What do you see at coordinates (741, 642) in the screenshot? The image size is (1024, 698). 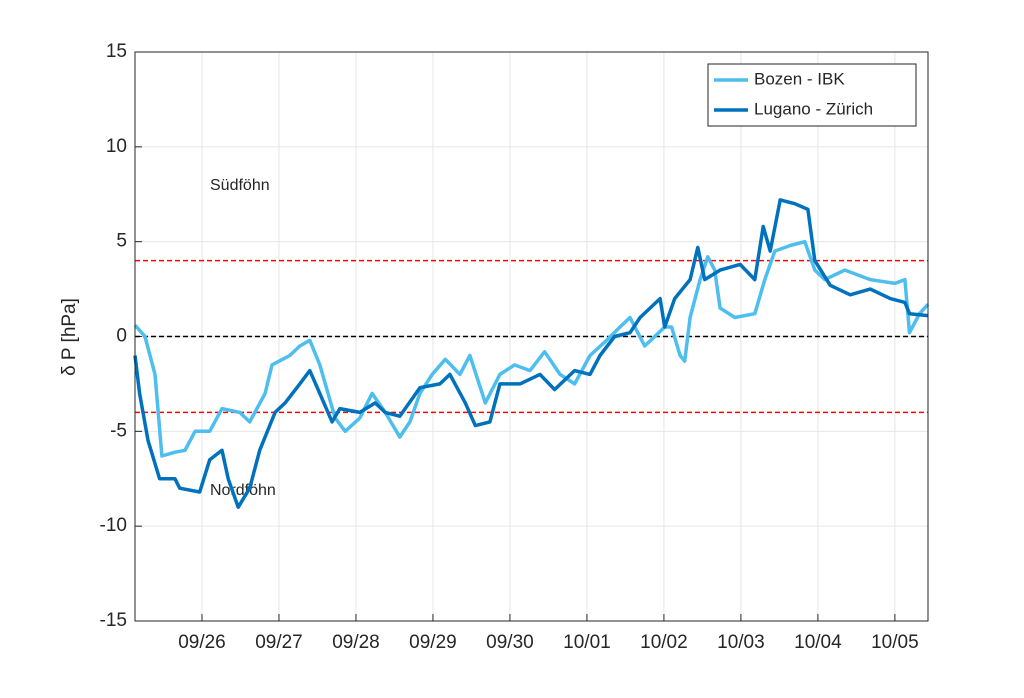 I see `x-tick-label: 10/03` at bounding box center [741, 642].